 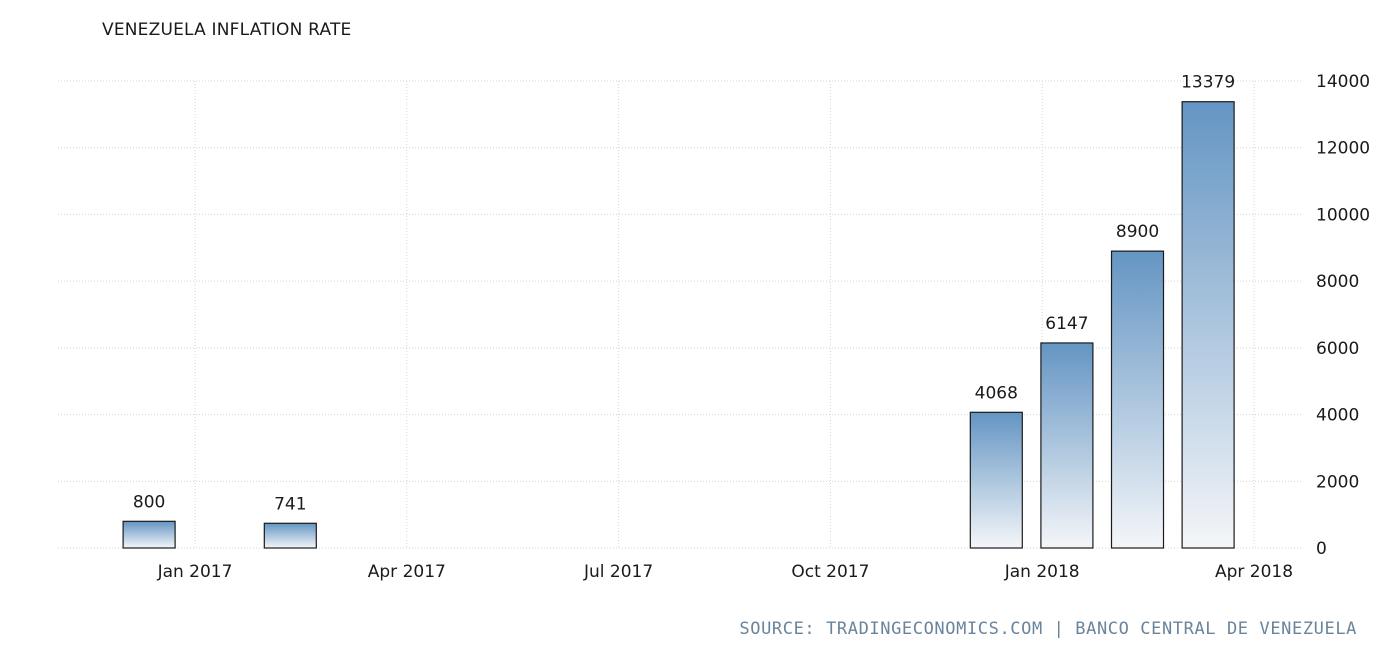 I want to click on data-label: 4068, so click(x=996, y=393).